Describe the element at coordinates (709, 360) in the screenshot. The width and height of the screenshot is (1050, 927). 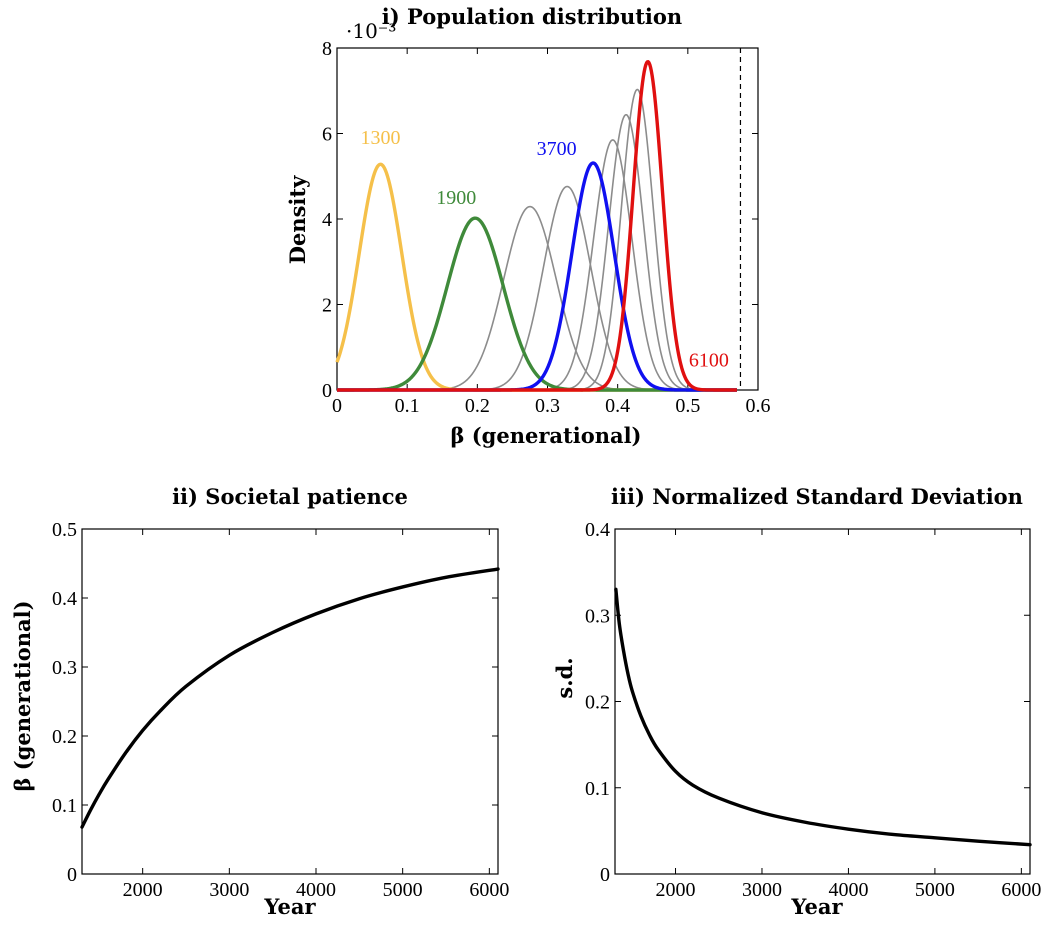
I see `series-label-6100: 6100` at that location.